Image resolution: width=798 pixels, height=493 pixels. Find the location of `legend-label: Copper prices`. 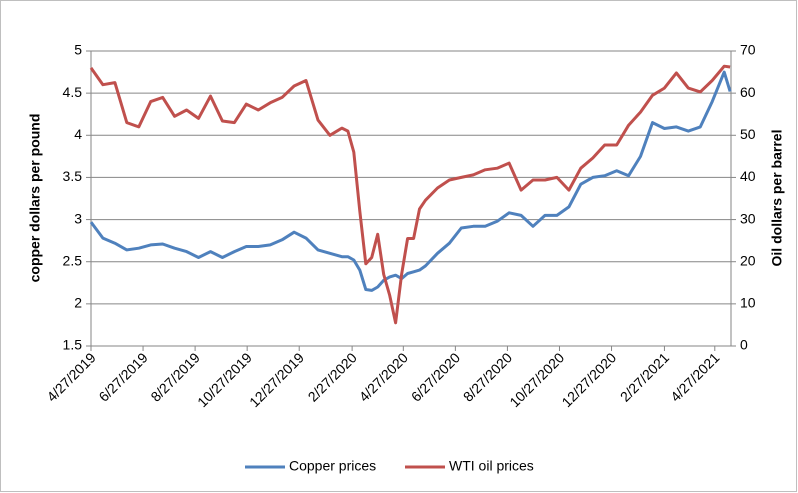

legend-label: Copper prices is located at coordinates (332, 466).